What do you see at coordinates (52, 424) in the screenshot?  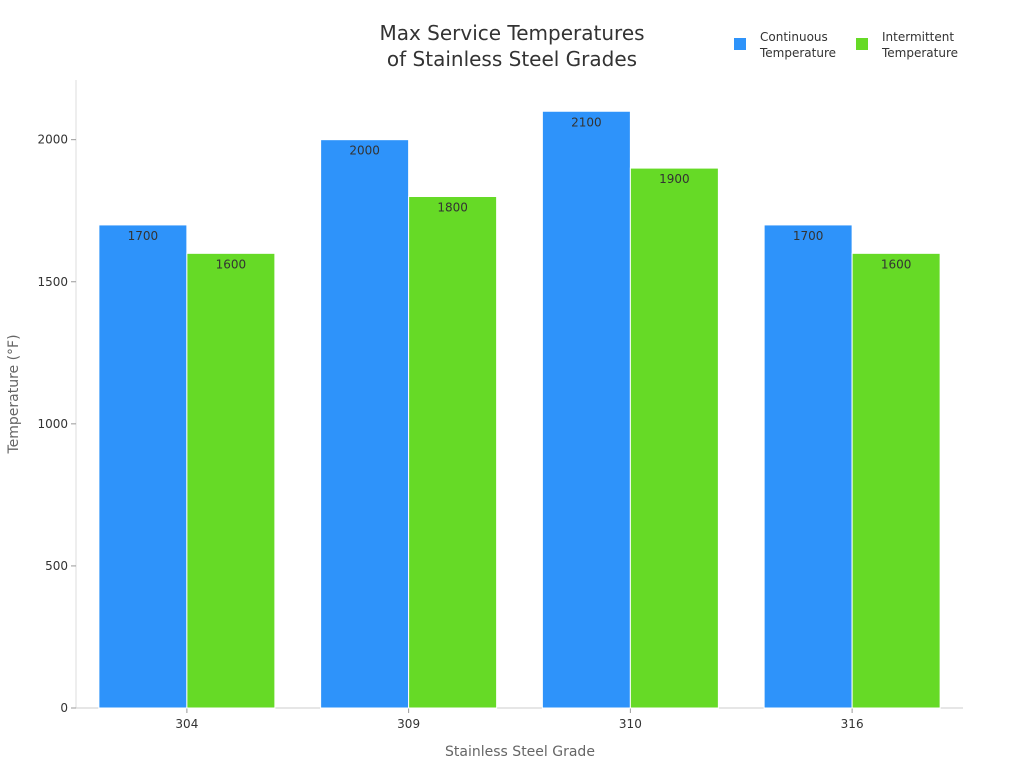 I see `y-tick-label: 1000` at bounding box center [52, 424].